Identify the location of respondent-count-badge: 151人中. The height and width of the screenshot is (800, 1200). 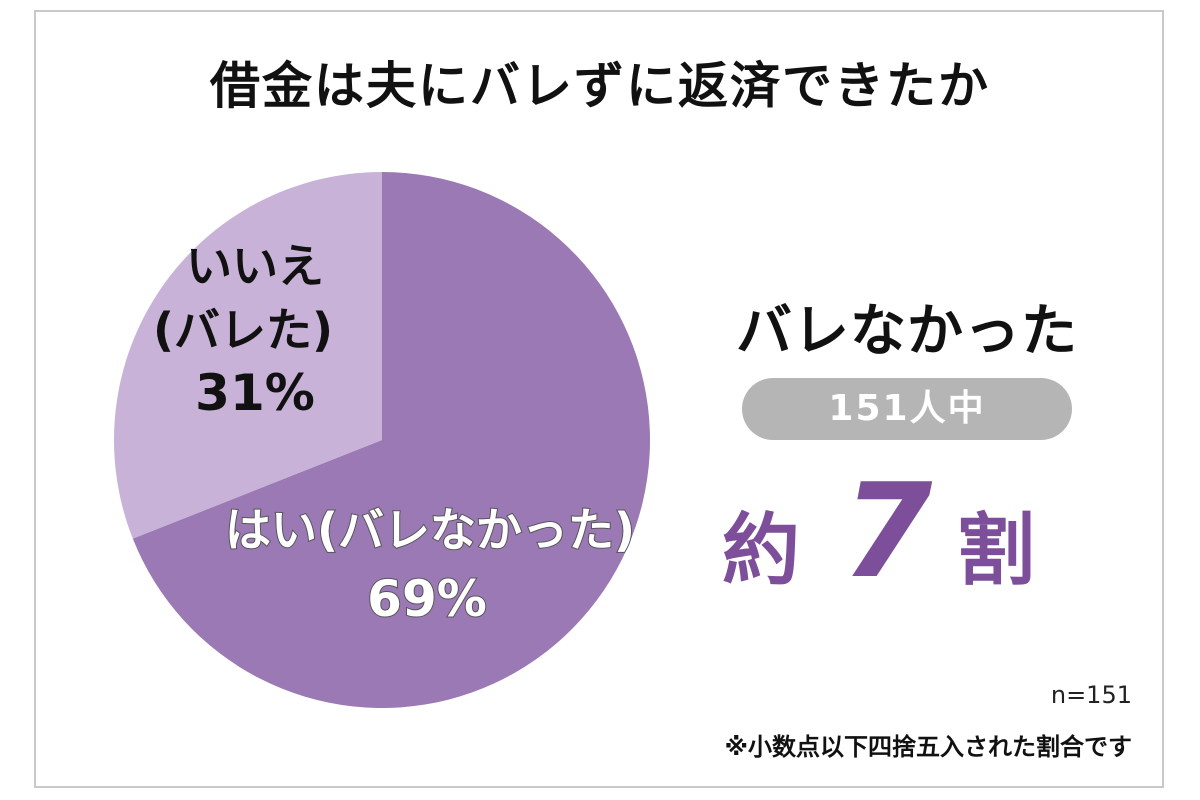
(907, 409).